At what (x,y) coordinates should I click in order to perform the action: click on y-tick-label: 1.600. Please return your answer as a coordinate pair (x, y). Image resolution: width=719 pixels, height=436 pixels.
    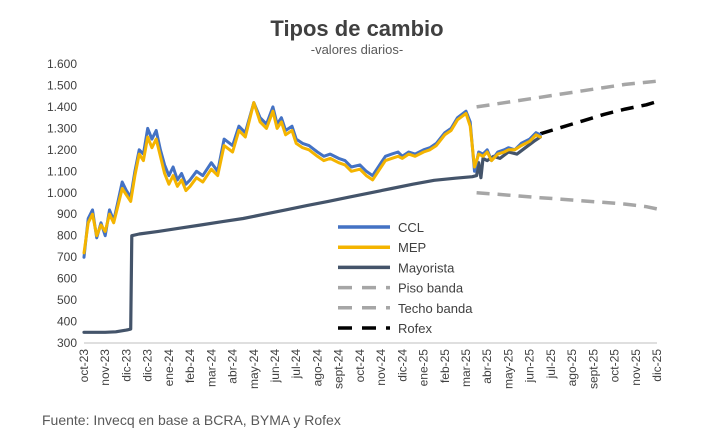
    Looking at the image, I should click on (62, 64).